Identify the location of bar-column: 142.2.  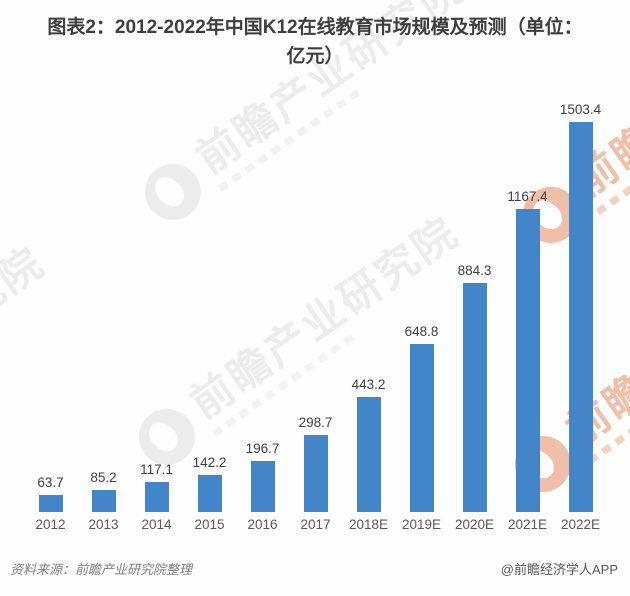
(209, 303).